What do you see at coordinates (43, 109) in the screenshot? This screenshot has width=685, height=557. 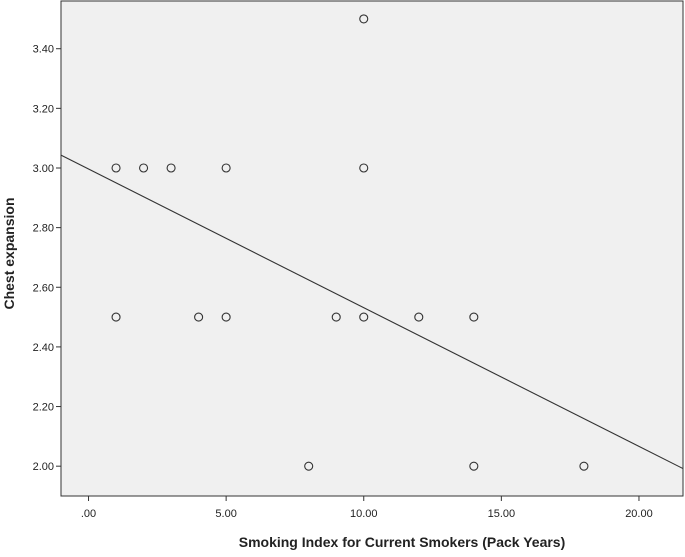 I see `y-tick-label: 3.20` at bounding box center [43, 109].